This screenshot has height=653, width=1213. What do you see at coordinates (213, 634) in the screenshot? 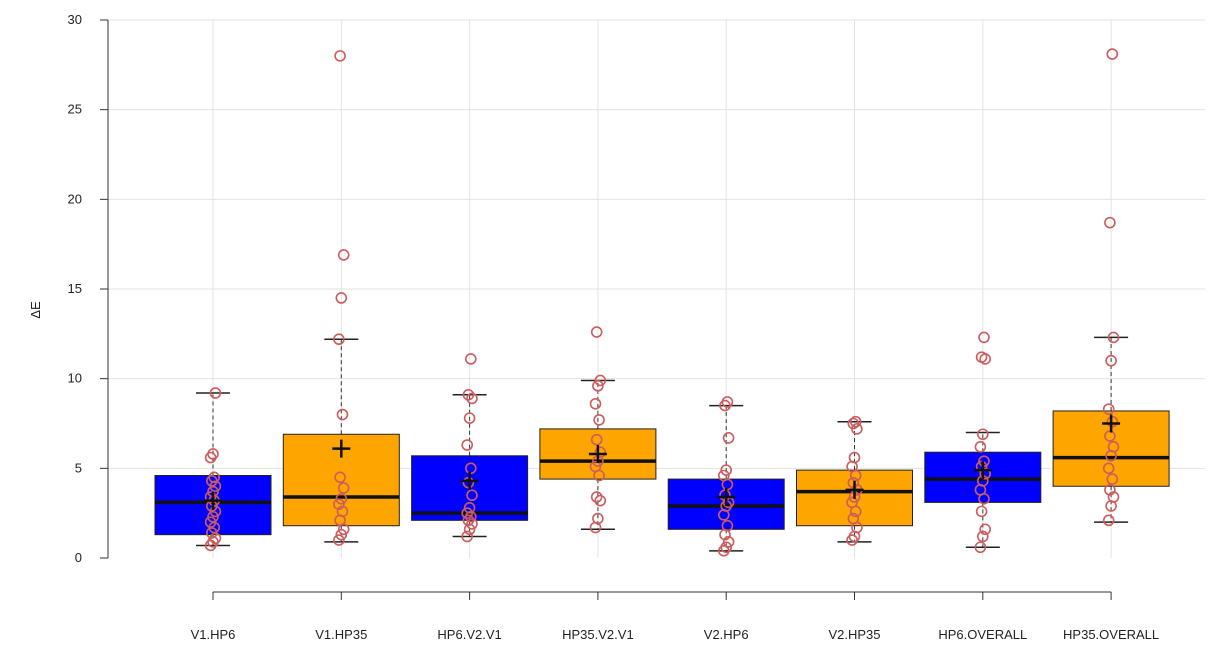
I see `x-tick-label: V1.HP6` at bounding box center [213, 634].